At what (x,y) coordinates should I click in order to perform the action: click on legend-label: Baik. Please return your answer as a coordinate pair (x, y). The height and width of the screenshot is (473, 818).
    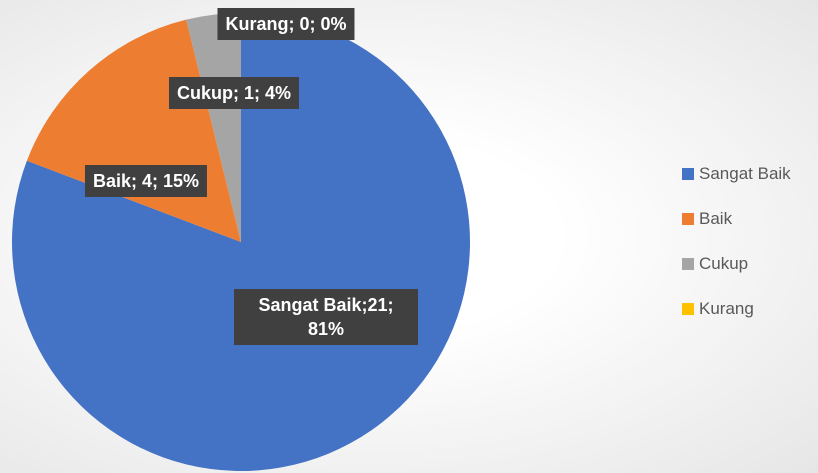
    Looking at the image, I should click on (716, 218).